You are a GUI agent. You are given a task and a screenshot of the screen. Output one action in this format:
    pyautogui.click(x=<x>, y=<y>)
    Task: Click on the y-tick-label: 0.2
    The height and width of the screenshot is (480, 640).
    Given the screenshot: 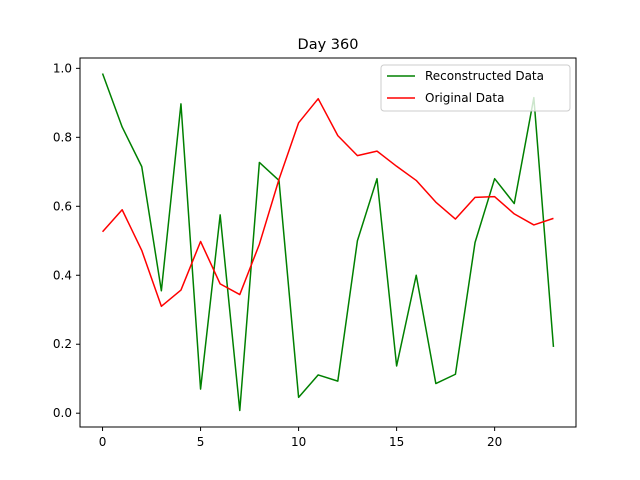 What is the action you would take?
    pyautogui.click(x=62, y=344)
    